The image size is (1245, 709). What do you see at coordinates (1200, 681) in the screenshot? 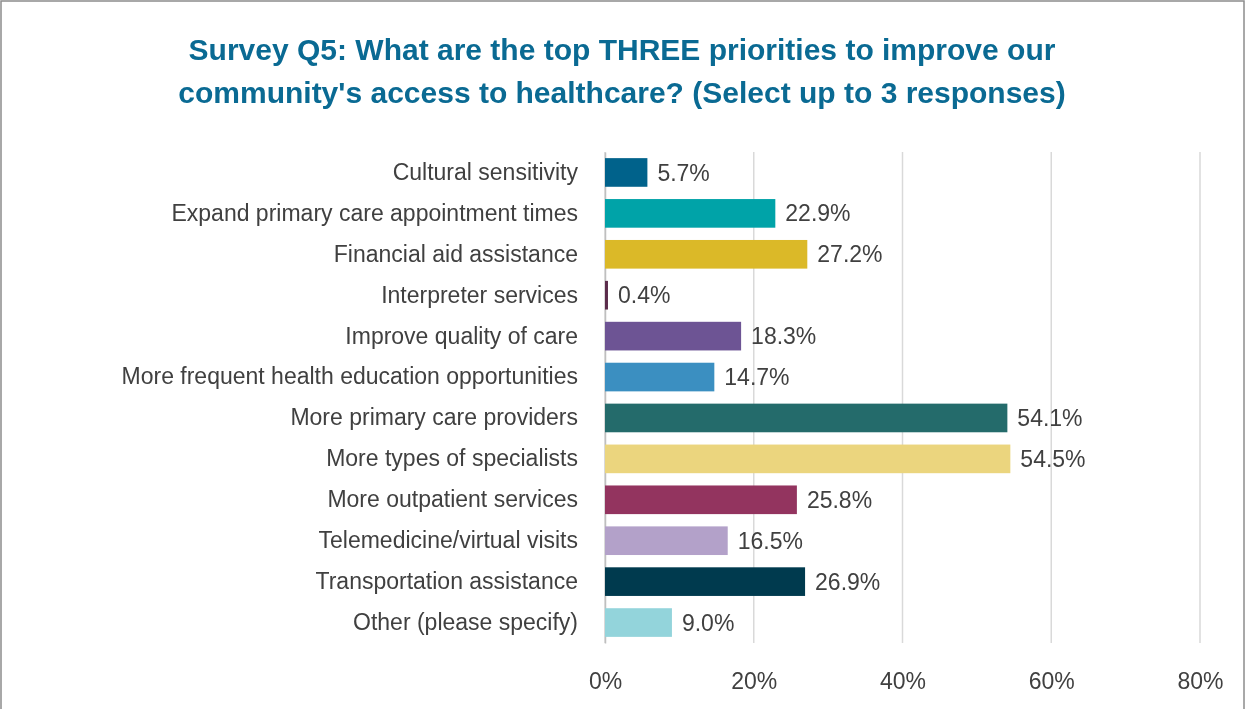
I see `x-tick-label: 80%` at bounding box center [1200, 681].